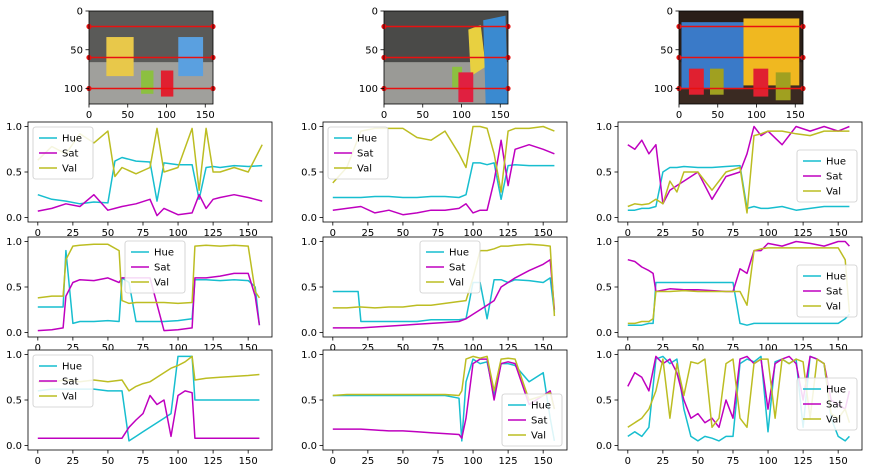 The image size is (883, 475). Describe the element at coordinates (457, 77) in the screenshot. I see `scene-green-can` at that location.